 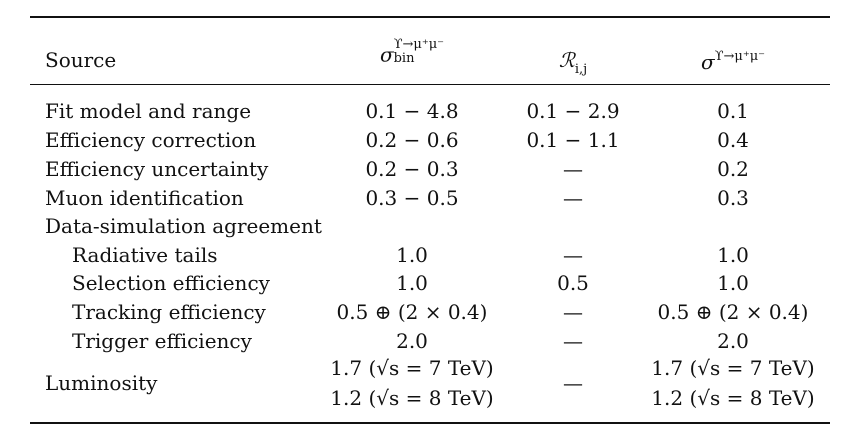 I want to click on cell-sigma: 0.1, so click(x=733, y=111).